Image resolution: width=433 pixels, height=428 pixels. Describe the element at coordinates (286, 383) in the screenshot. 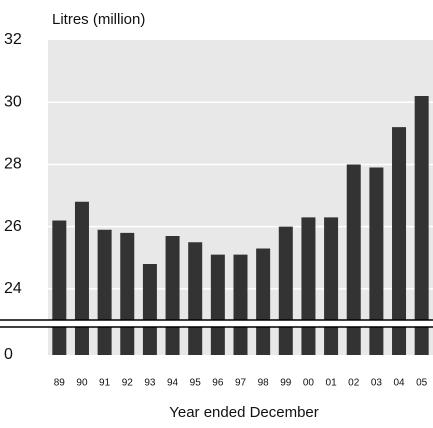

I see `x-tick-label: 99` at that location.